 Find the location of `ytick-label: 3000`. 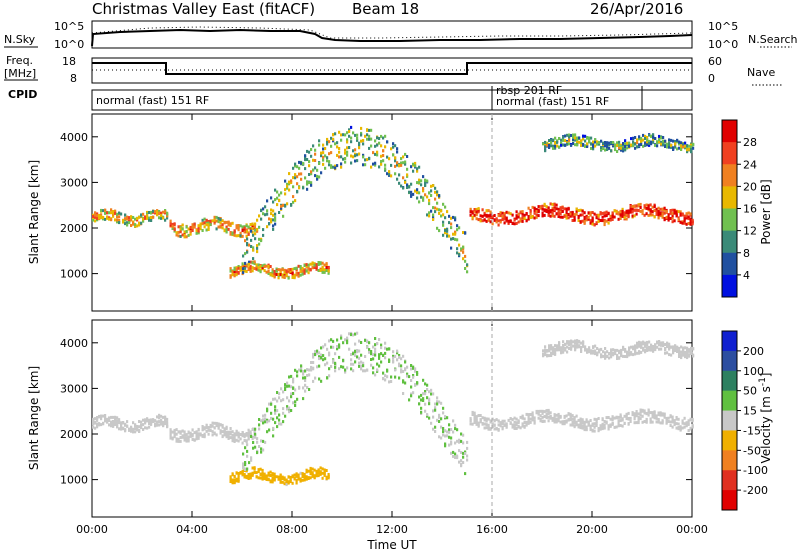

ytick-label: 3000 is located at coordinates (74, 388).